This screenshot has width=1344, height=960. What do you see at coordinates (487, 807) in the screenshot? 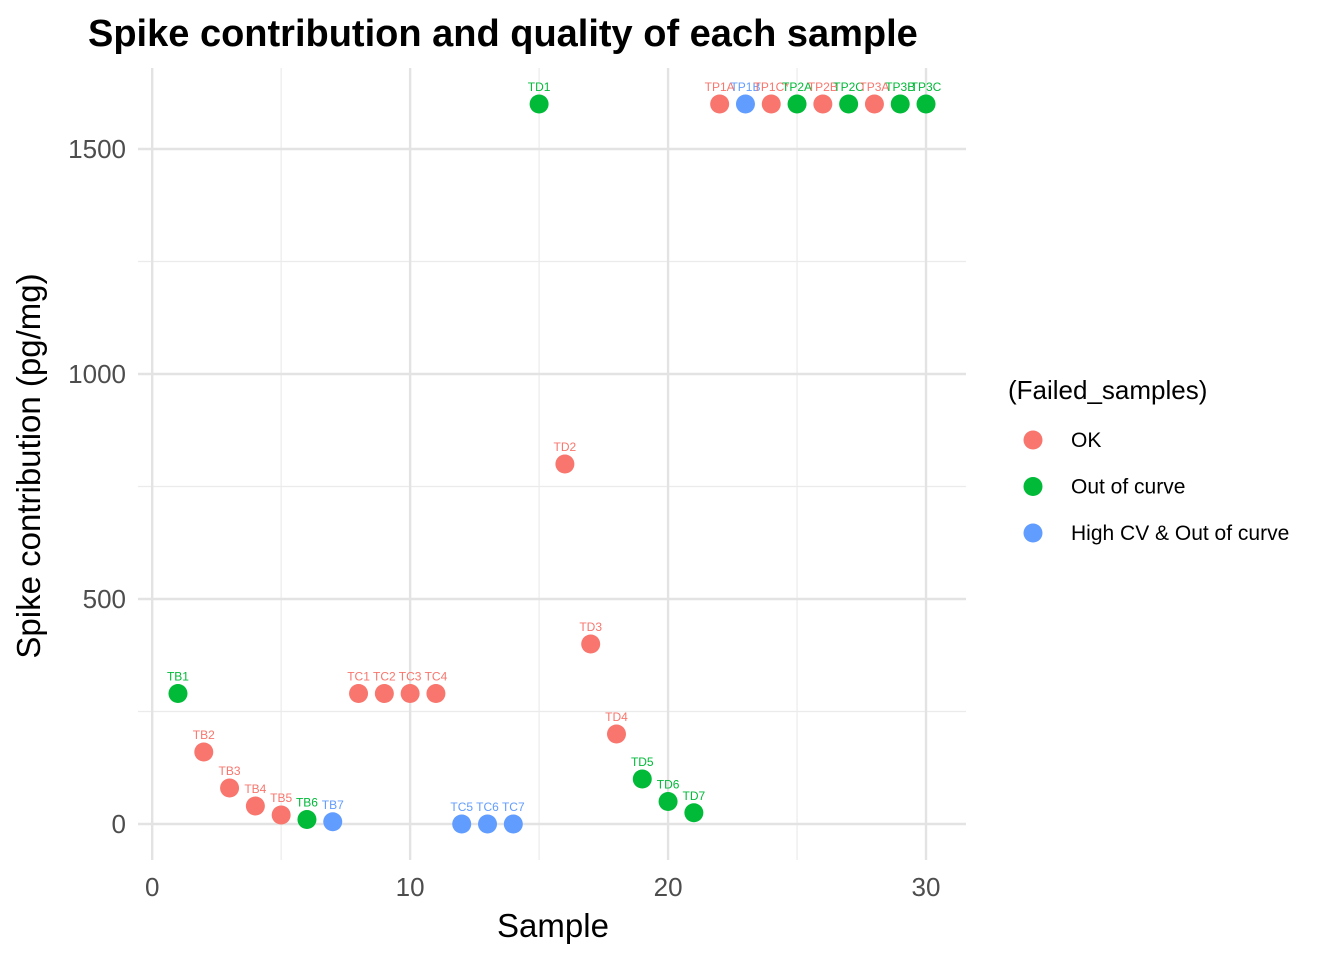
I see `point-label: TC6` at bounding box center [487, 807].